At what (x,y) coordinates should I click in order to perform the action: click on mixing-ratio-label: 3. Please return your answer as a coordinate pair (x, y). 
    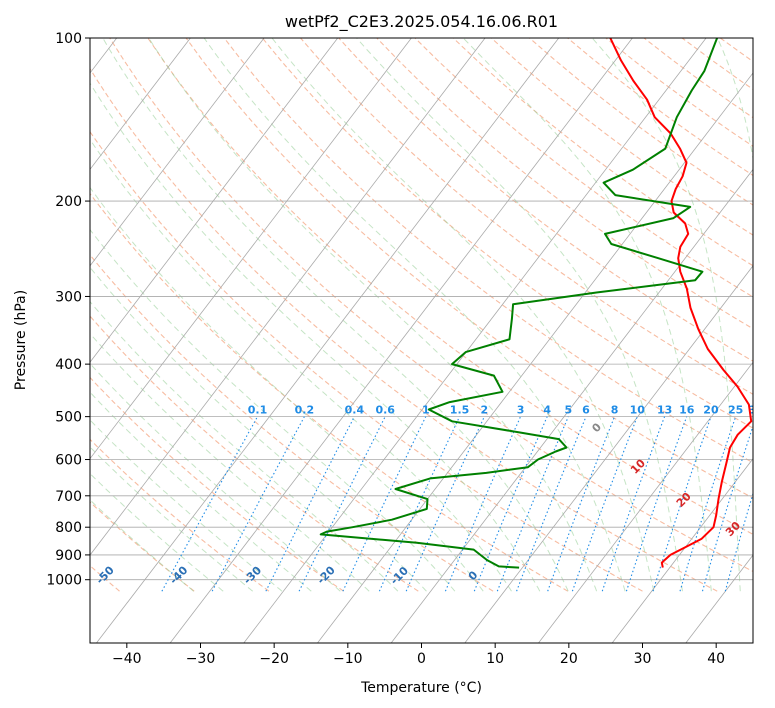
    Looking at the image, I should click on (521, 410).